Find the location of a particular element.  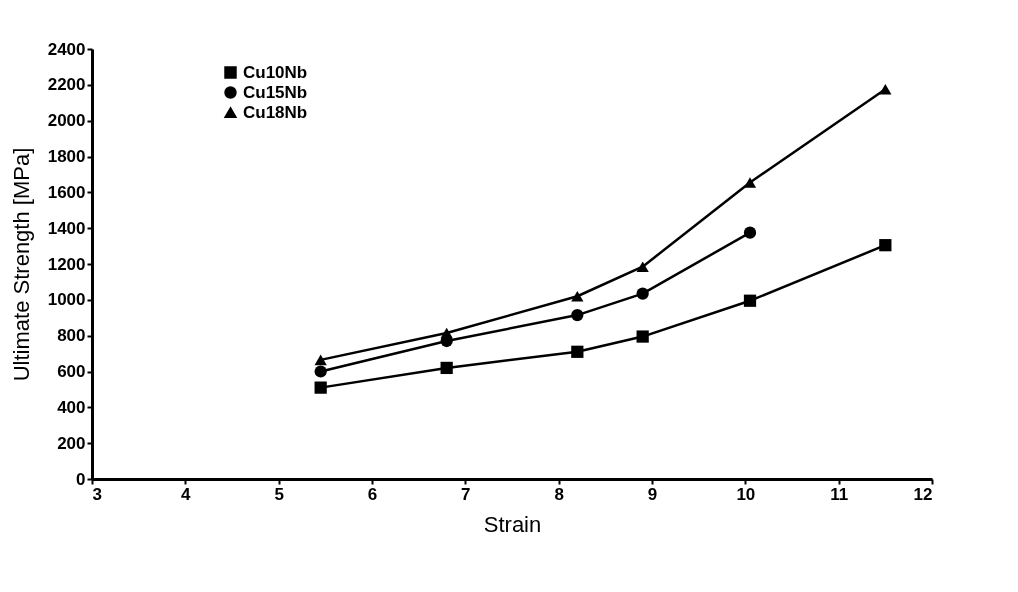

y-tick-label: 1800 is located at coordinates (66, 156).